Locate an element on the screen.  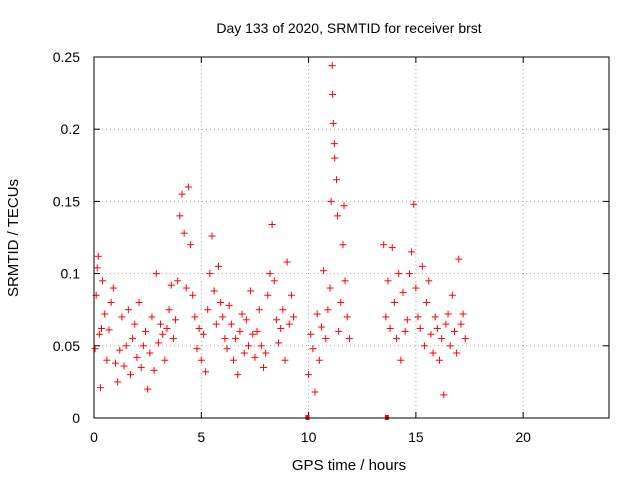
x-tick-label: 0 is located at coordinates (94, 437).